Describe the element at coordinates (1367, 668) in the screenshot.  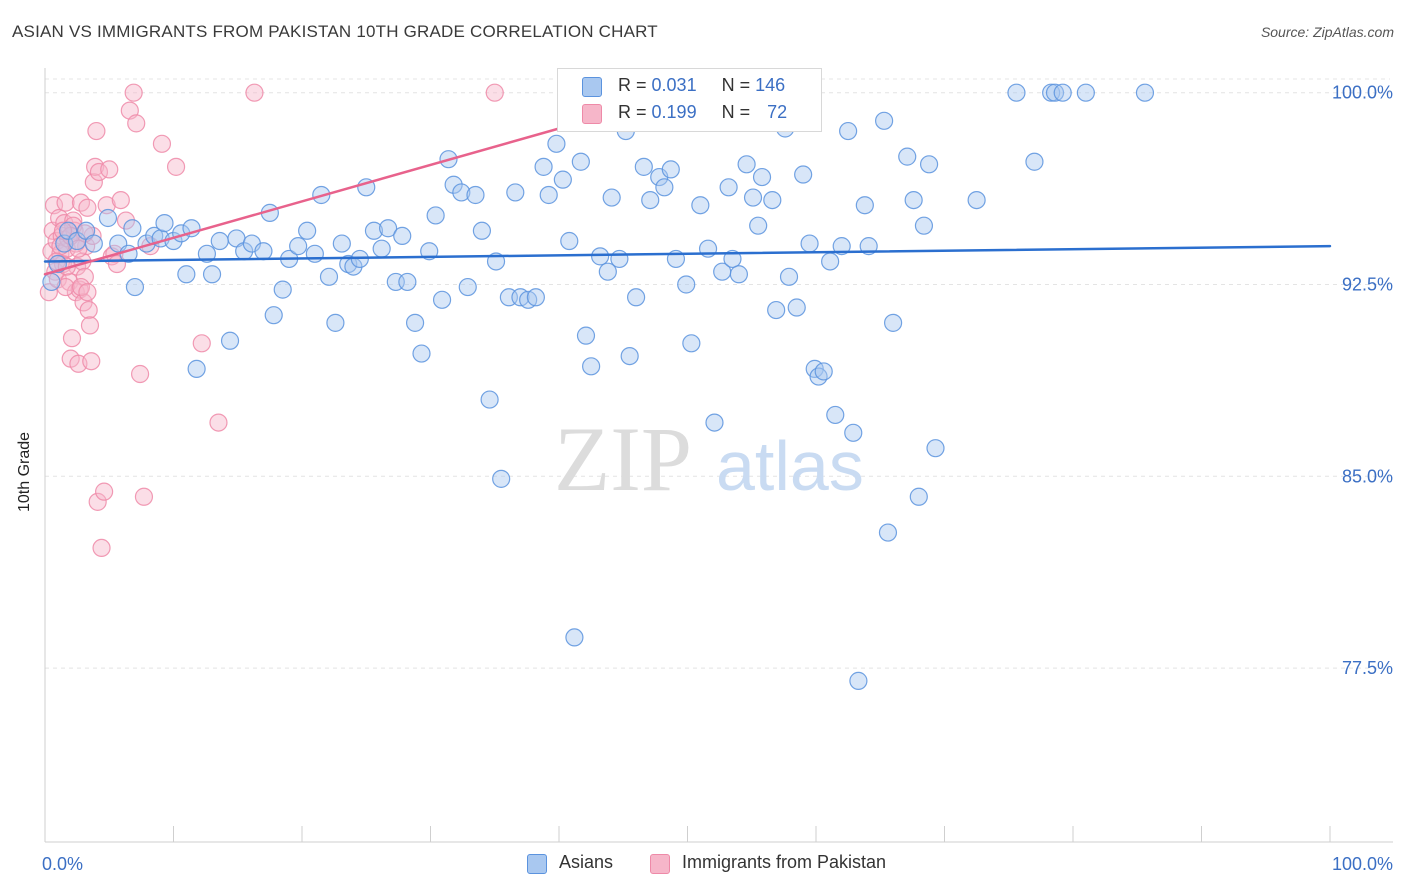
I see `y-tick-label: 77.5%` at that location.